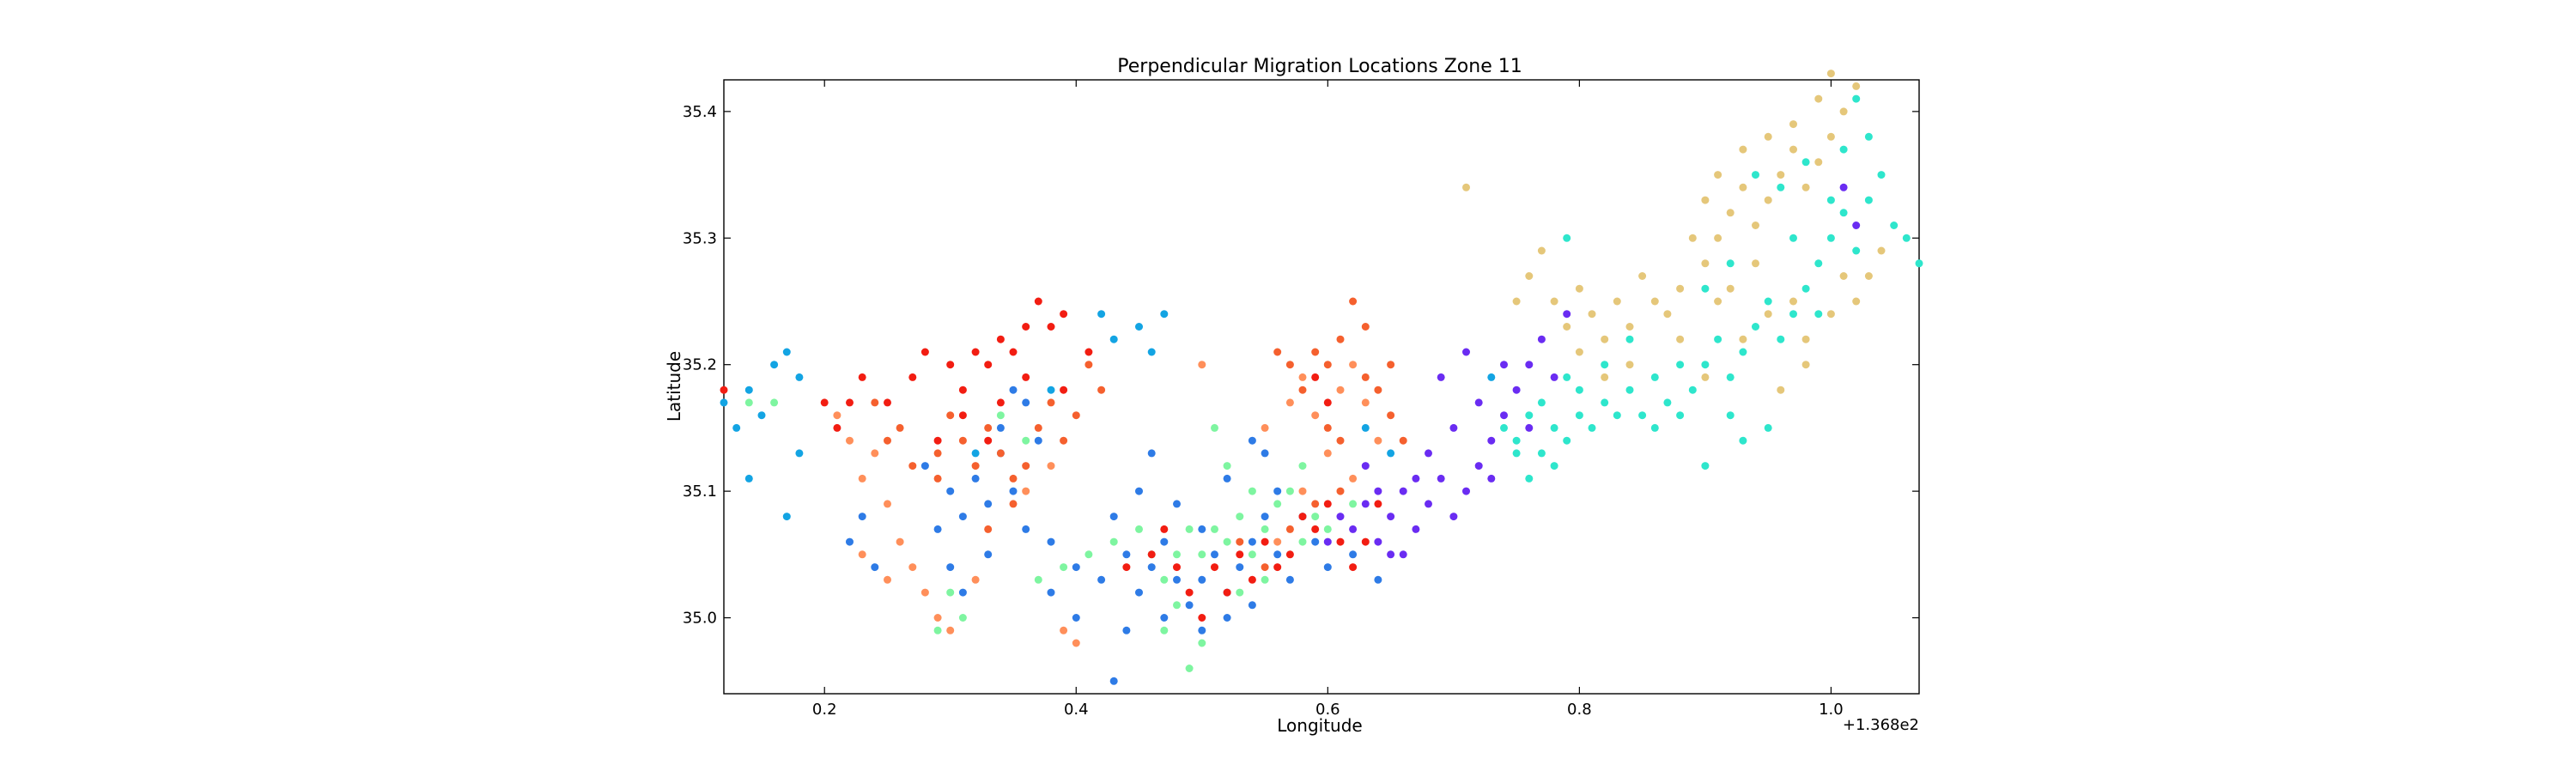 This screenshot has width=2576, height=777. I want to click on y-tick-label: 35.0, so click(700, 619).